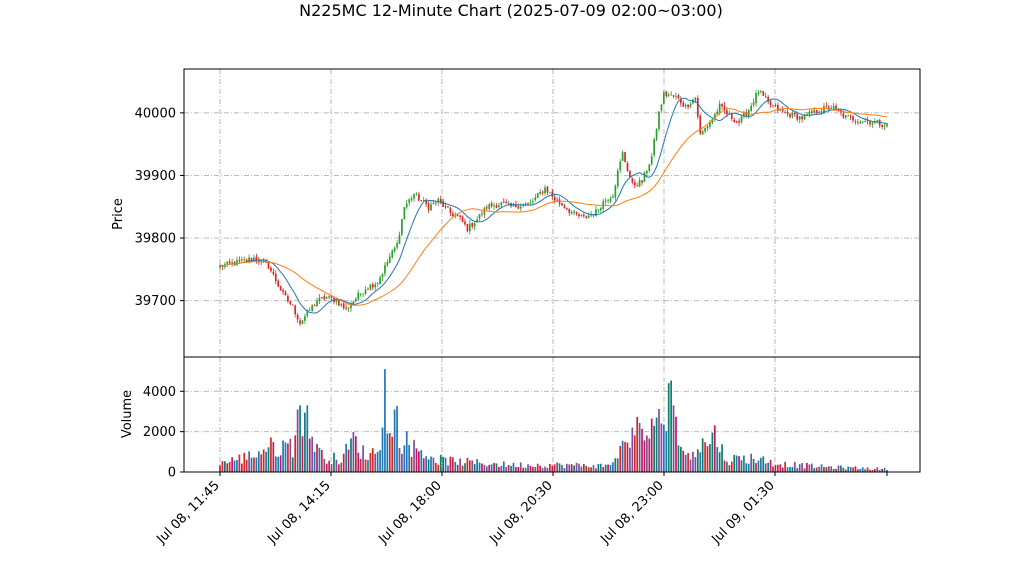 The height and width of the screenshot is (575, 1022). Describe the element at coordinates (155, 301) in the screenshot. I see `price-tick-label: 39700` at that location.